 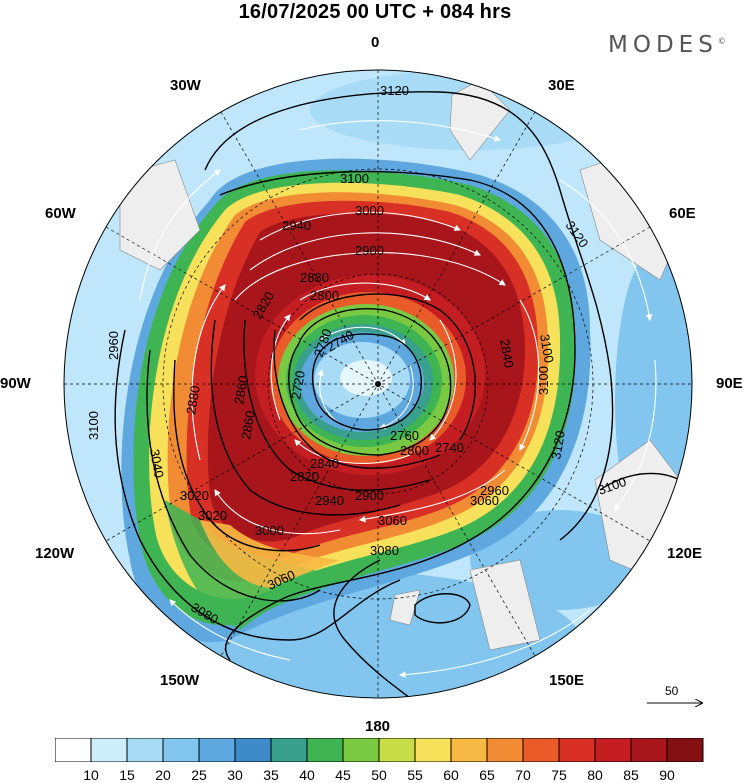 I want to click on reference-vector: 50, so click(x=677, y=699).